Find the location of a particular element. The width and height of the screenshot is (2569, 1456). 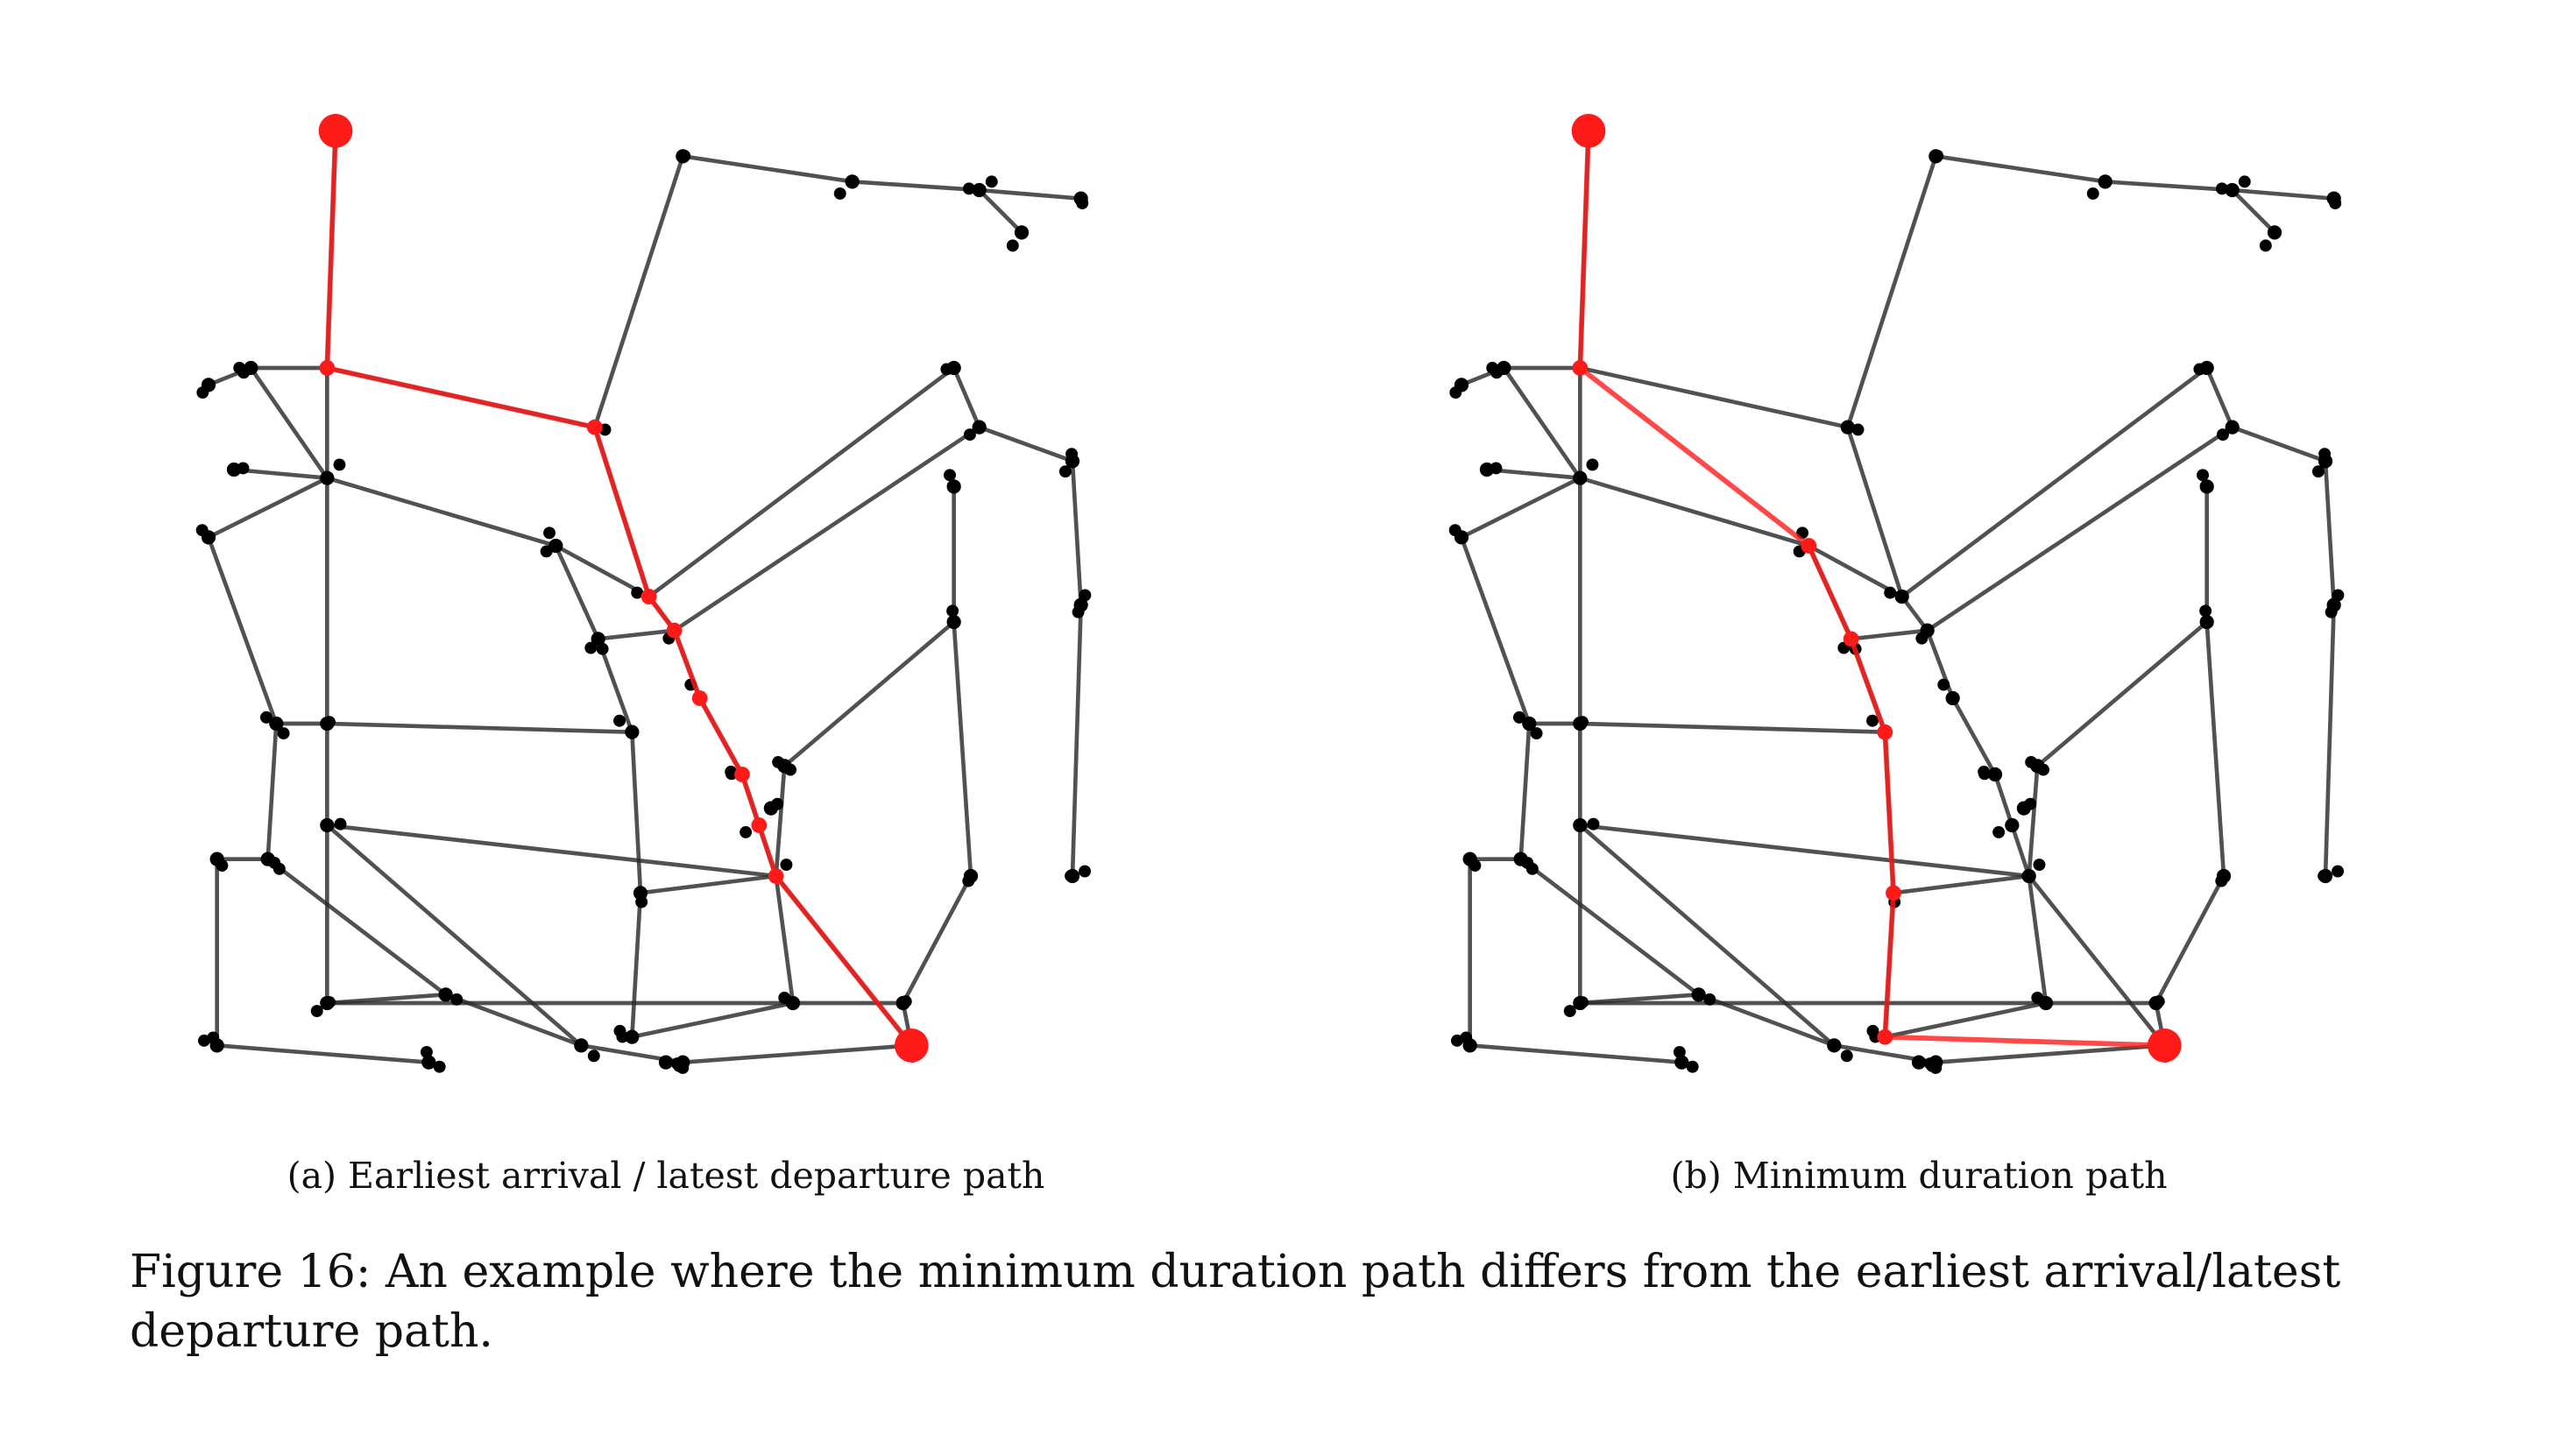

path-end-node is located at coordinates (2165, 1045).